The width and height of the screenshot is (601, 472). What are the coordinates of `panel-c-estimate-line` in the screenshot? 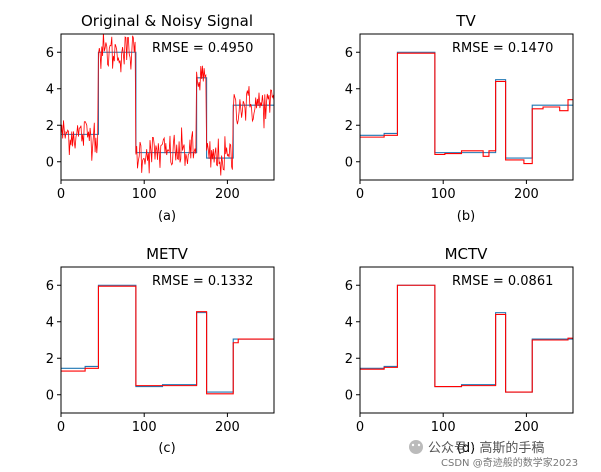 It's located at (167, 340).